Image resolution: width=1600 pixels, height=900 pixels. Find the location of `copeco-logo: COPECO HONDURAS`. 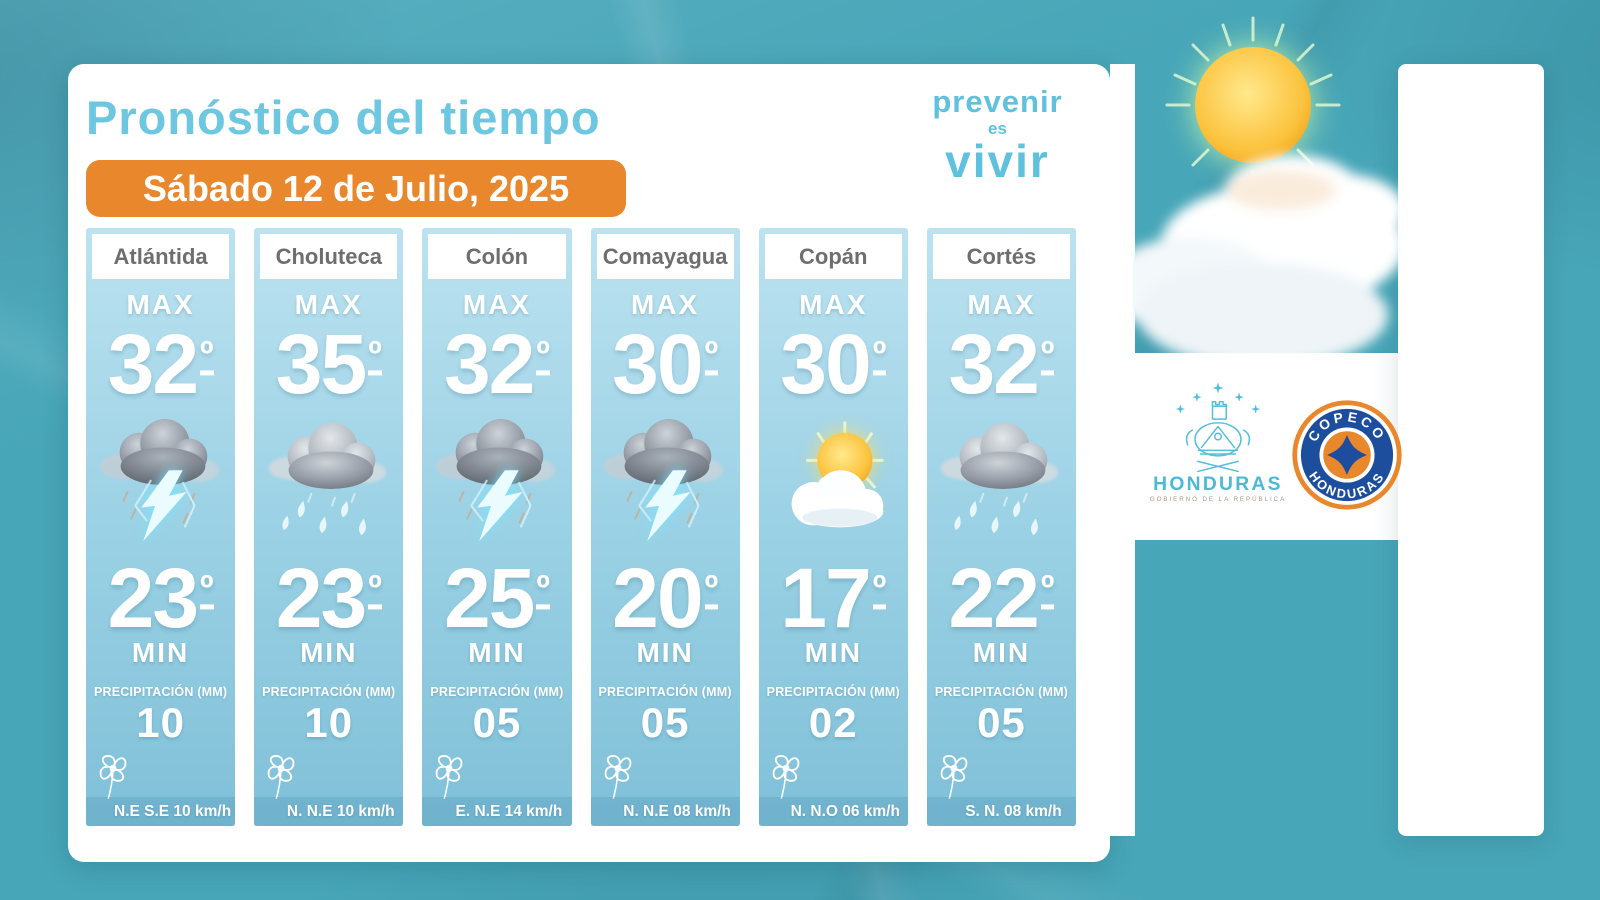

copeco-logo: COPECO HONDURAS is located at coordinates (1347, 455).